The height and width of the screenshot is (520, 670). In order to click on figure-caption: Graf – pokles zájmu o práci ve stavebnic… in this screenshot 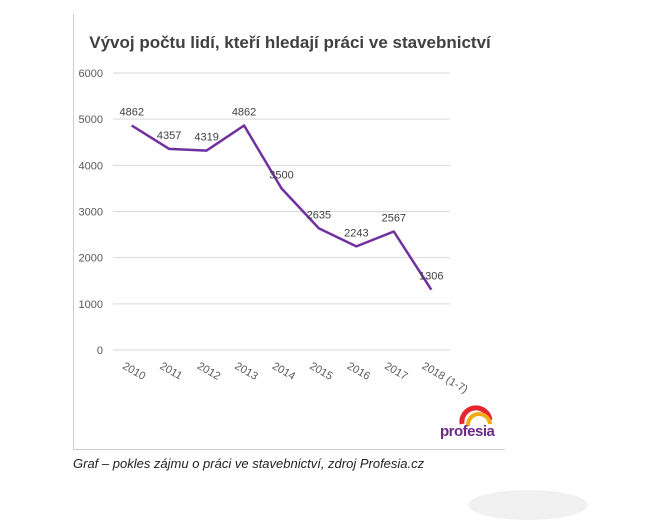, I will do `click(249, 463)`.